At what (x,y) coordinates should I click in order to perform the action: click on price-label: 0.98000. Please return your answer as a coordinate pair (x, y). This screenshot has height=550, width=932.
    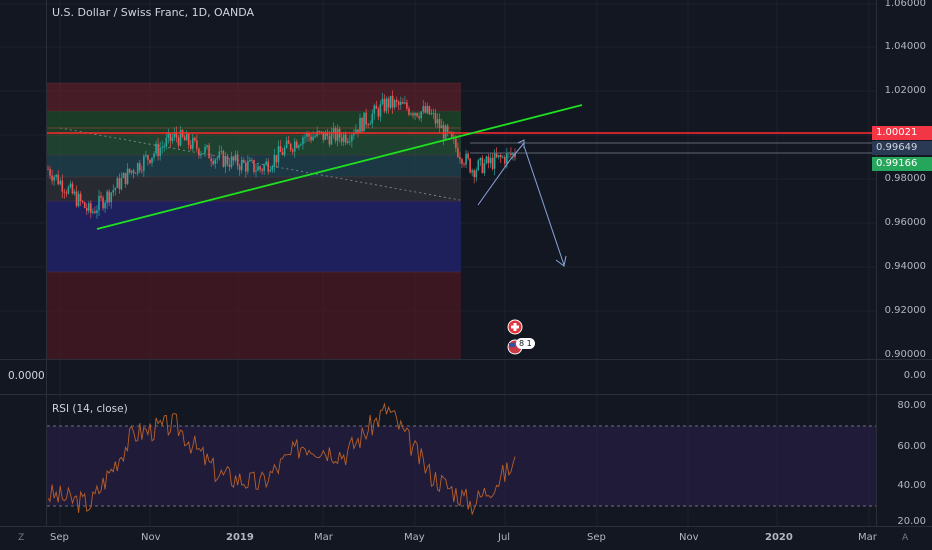
    Looking at the image, I should click on (905, 178).